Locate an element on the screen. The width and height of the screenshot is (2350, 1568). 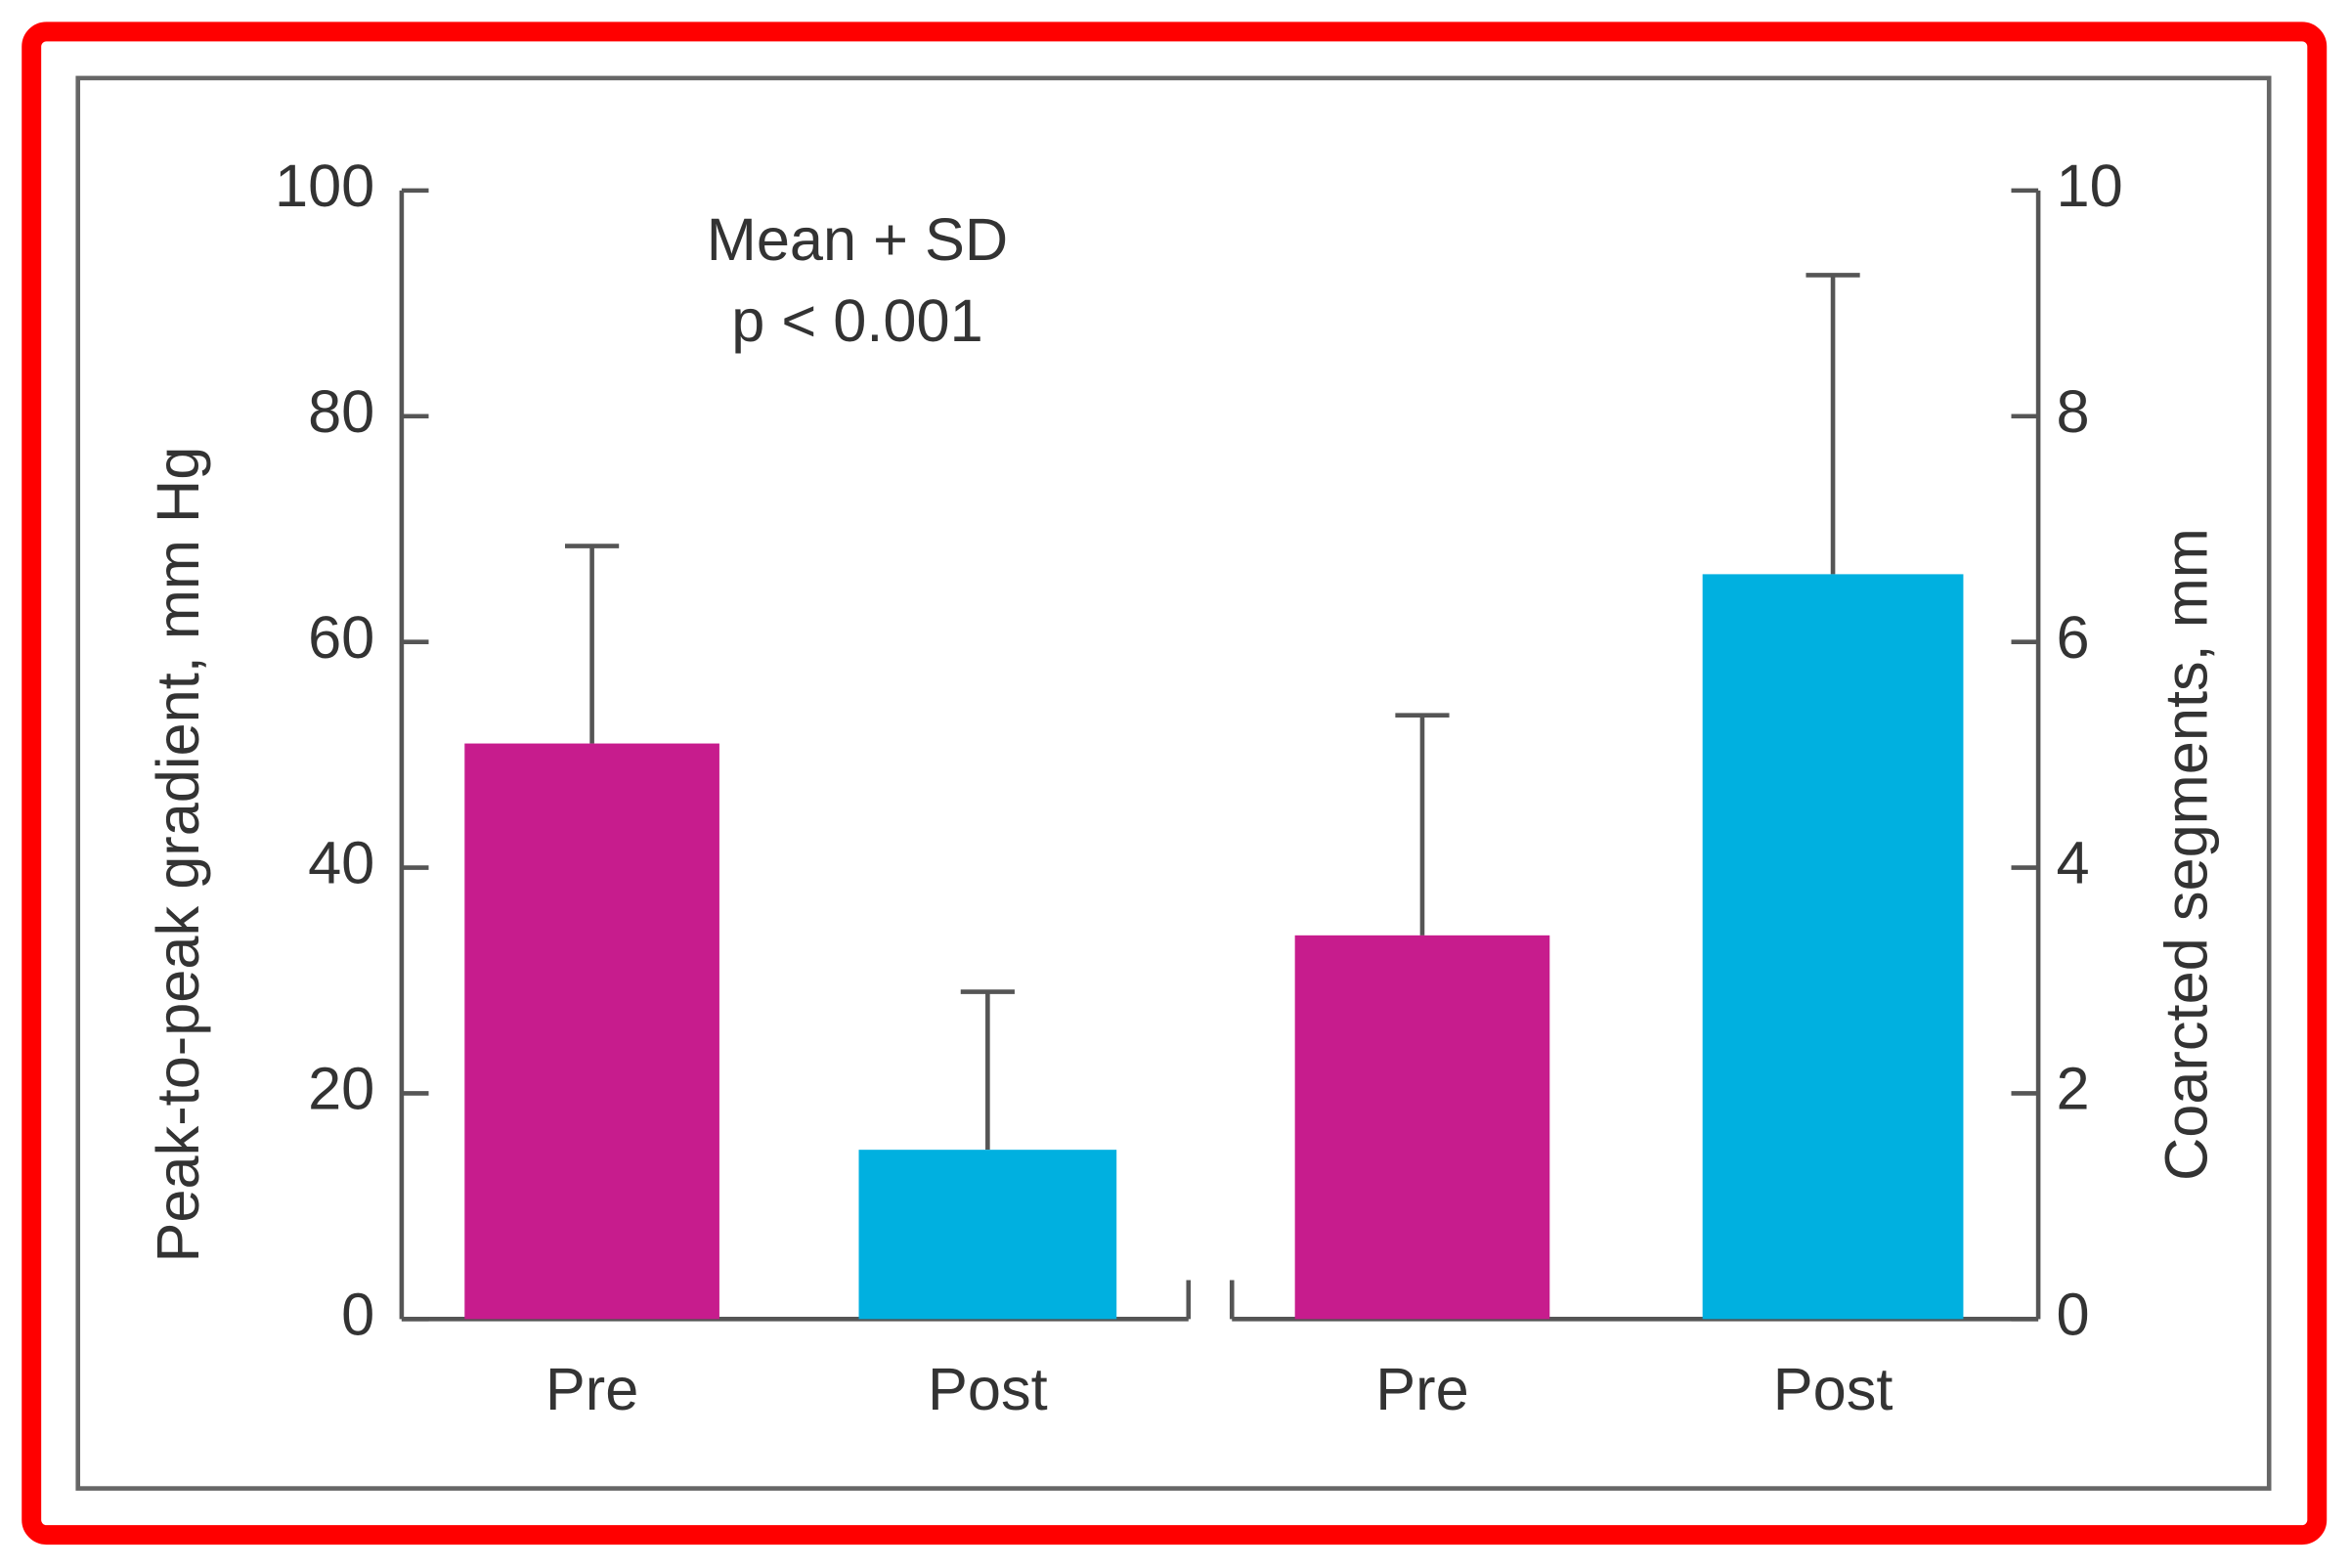
y-axis-label: Peak-to-peak gradient, mm Hg is located at coordinates (177, 855).